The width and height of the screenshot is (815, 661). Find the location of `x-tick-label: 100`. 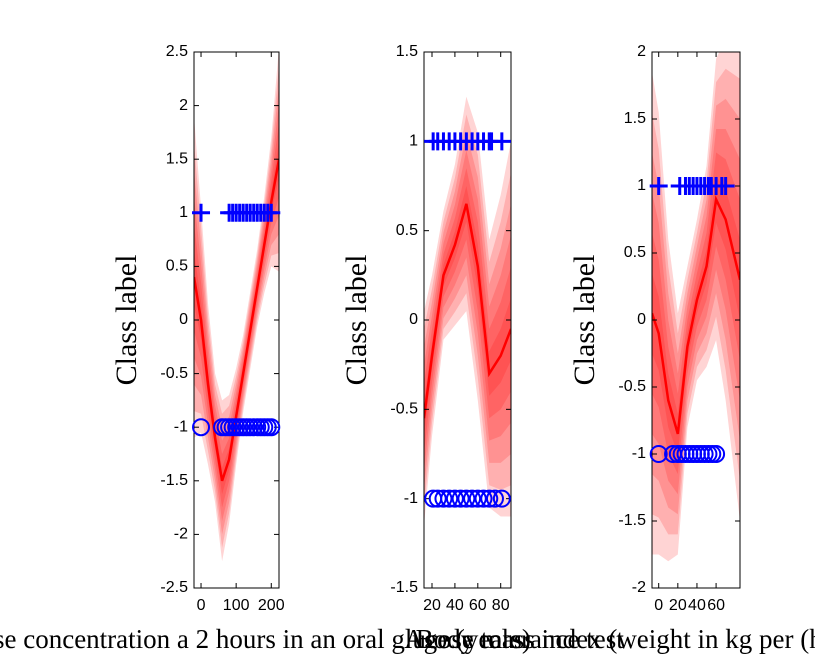

x-tick-label: 100 is located at coordinates (236, 605).